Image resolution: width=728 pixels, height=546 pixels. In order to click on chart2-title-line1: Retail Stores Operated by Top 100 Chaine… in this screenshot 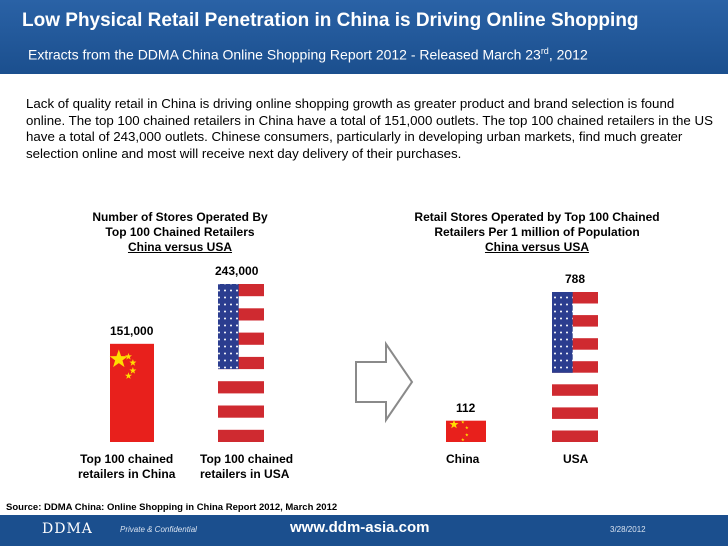, I will do `click(537, 217)`.